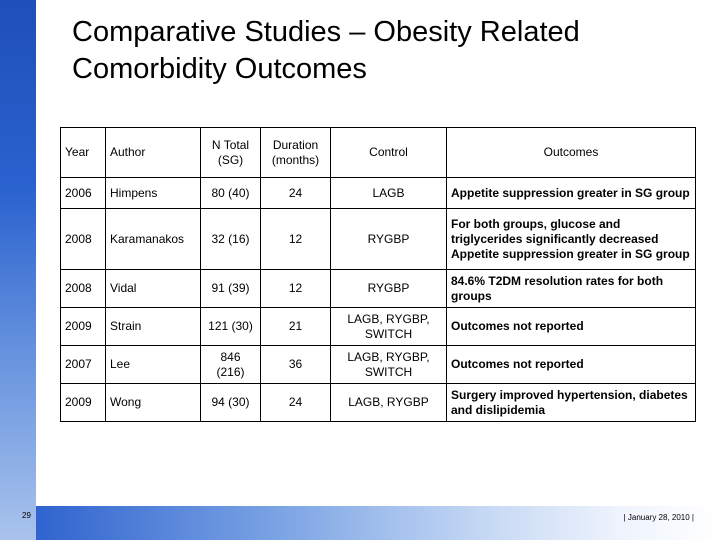 The height and width of the screenshot is (540, 720). Describe the element at coordinates (295, 326) in the screenshot. I see `cell-duration: 21` at that location.